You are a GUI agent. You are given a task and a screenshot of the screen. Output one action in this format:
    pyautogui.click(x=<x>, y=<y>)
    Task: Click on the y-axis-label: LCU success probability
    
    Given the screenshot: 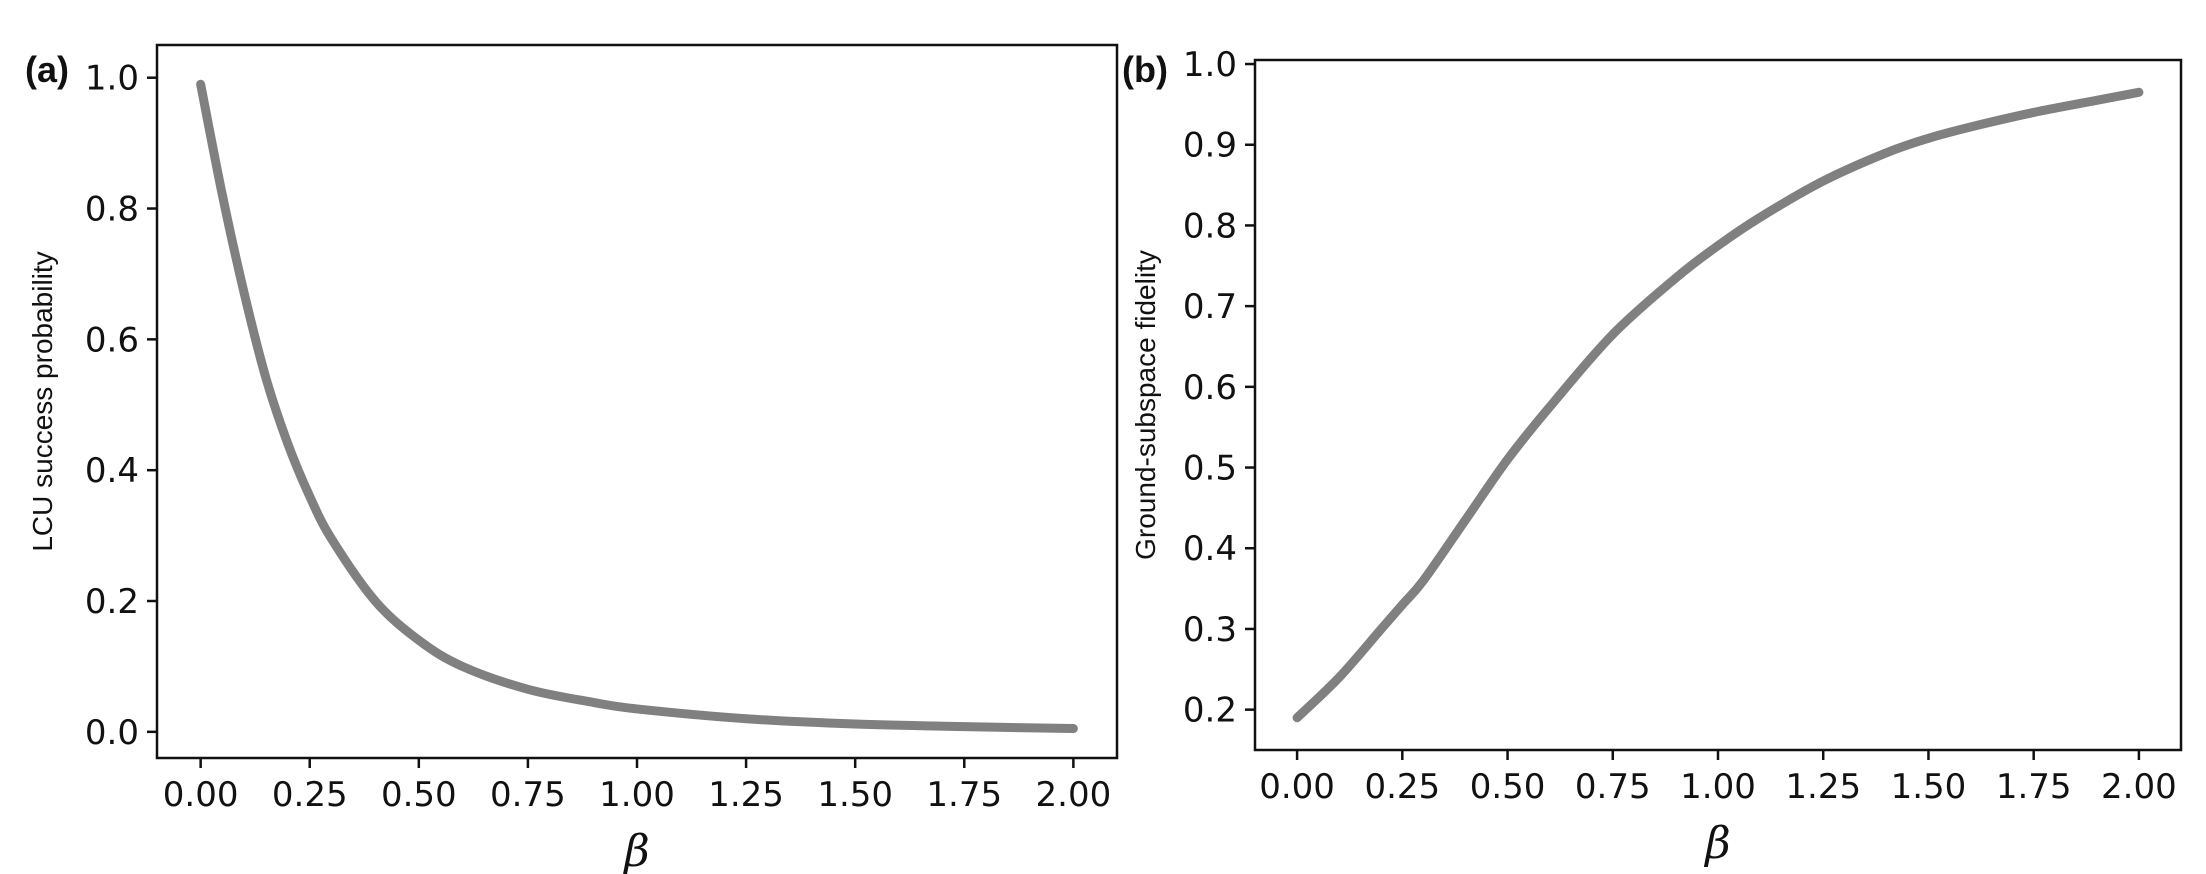 What is the action you would take?
    pyautogui.click(x=42, y=401)
    